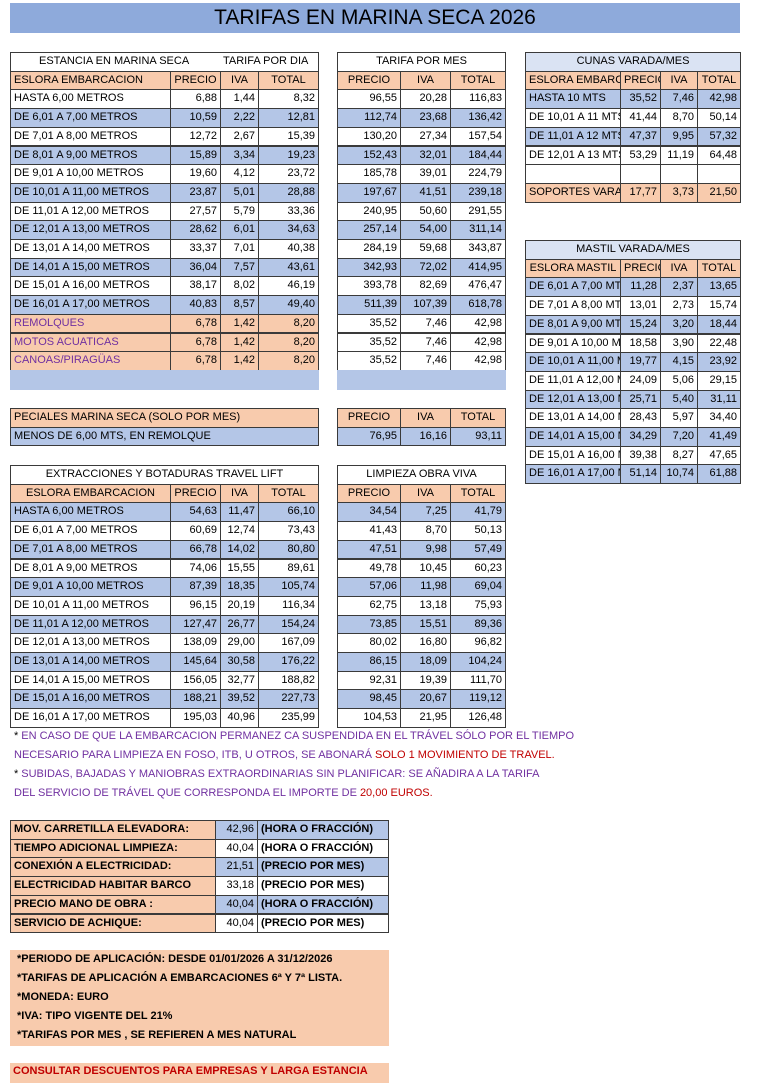  Describe the element at coordinates (90, 267) in the screenshot. I see `table-cell: DE 14,01 A 15,00 METROS` at that location.